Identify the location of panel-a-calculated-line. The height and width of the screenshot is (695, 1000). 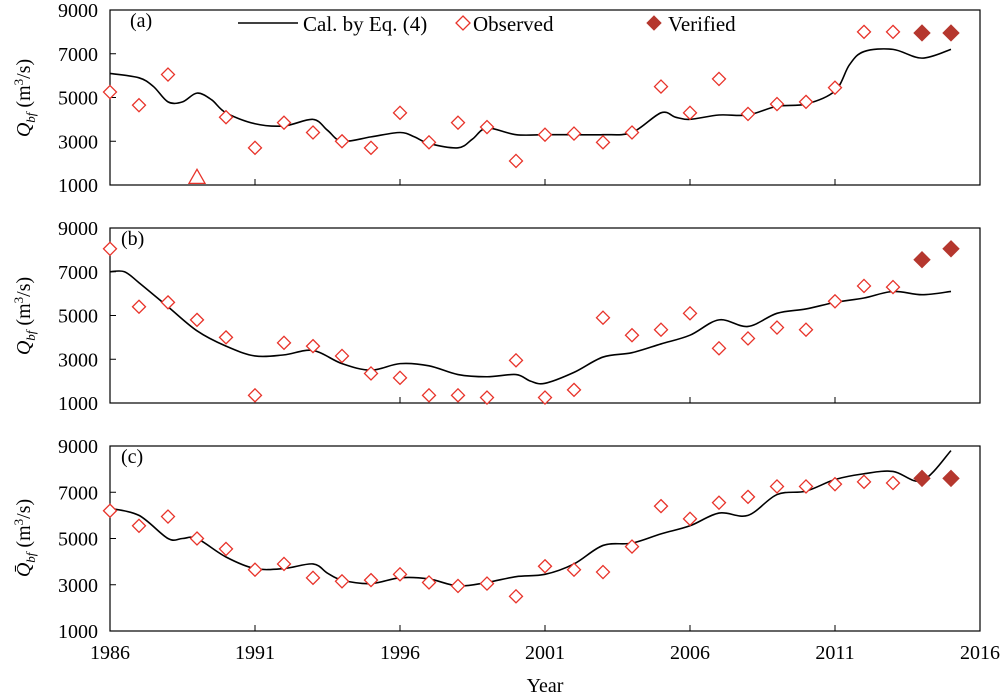
(530, 98).